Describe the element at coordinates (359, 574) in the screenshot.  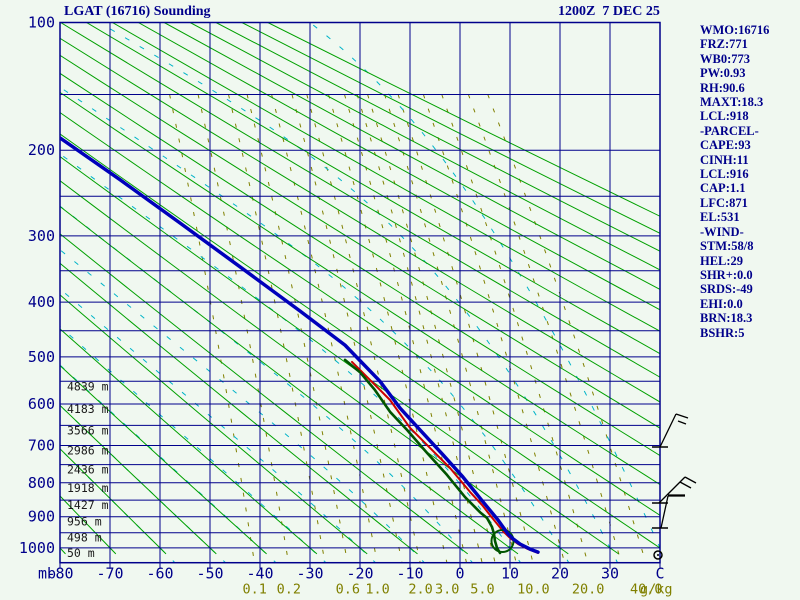
I see `temp-tick-label: -20` at that location.